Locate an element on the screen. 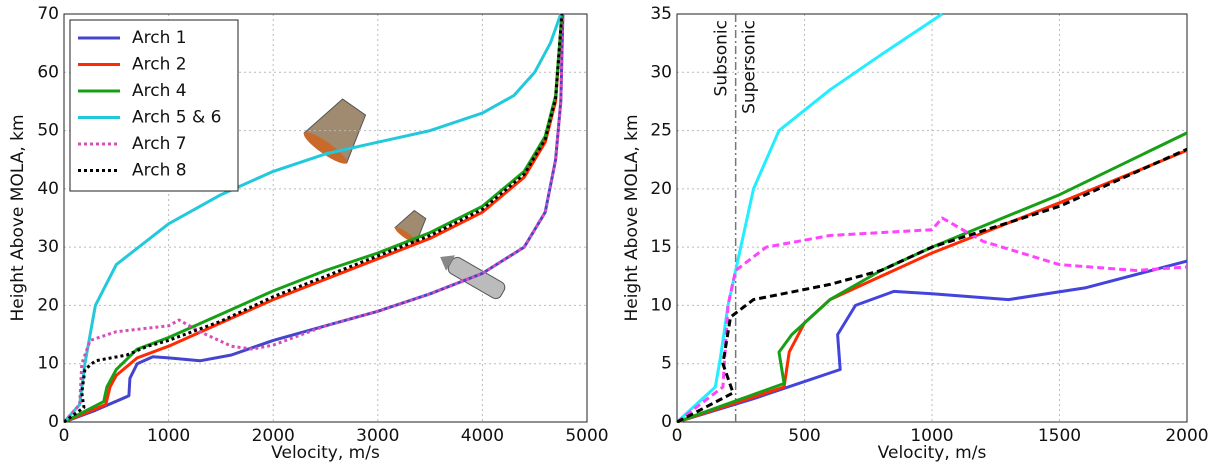 This screenshot has height=472, width=1220. legend-label: Arch 5 & 6 is located at coordinates (176, 118).